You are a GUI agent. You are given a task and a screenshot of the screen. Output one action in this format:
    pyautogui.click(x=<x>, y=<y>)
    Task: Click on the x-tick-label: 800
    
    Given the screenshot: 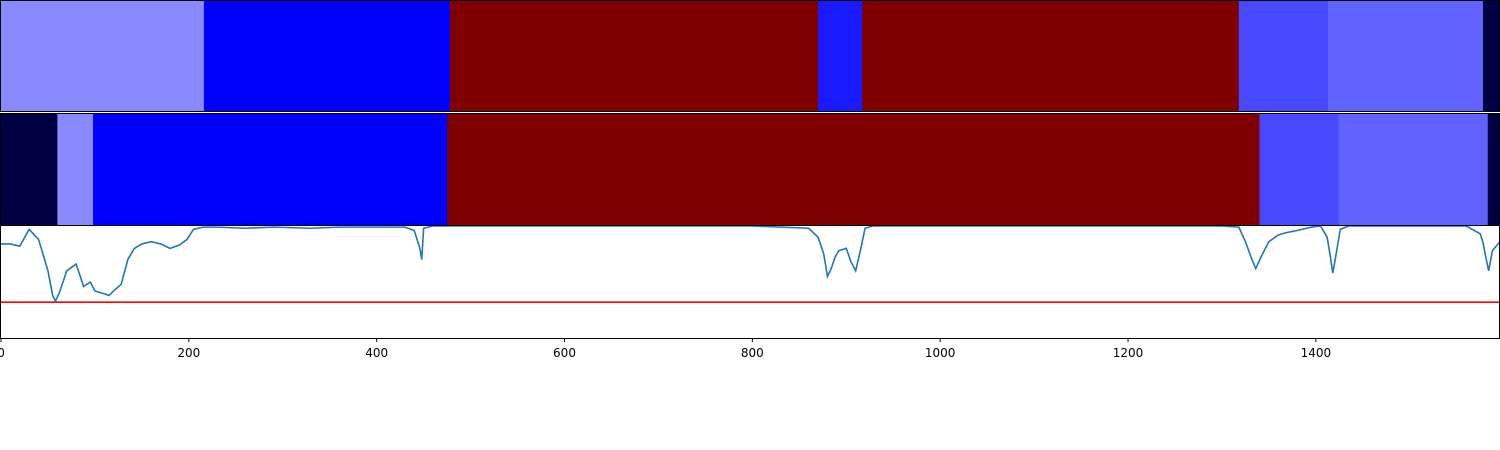 What is the action you would take?
    pyautogui.click(x=752, y=353)
    